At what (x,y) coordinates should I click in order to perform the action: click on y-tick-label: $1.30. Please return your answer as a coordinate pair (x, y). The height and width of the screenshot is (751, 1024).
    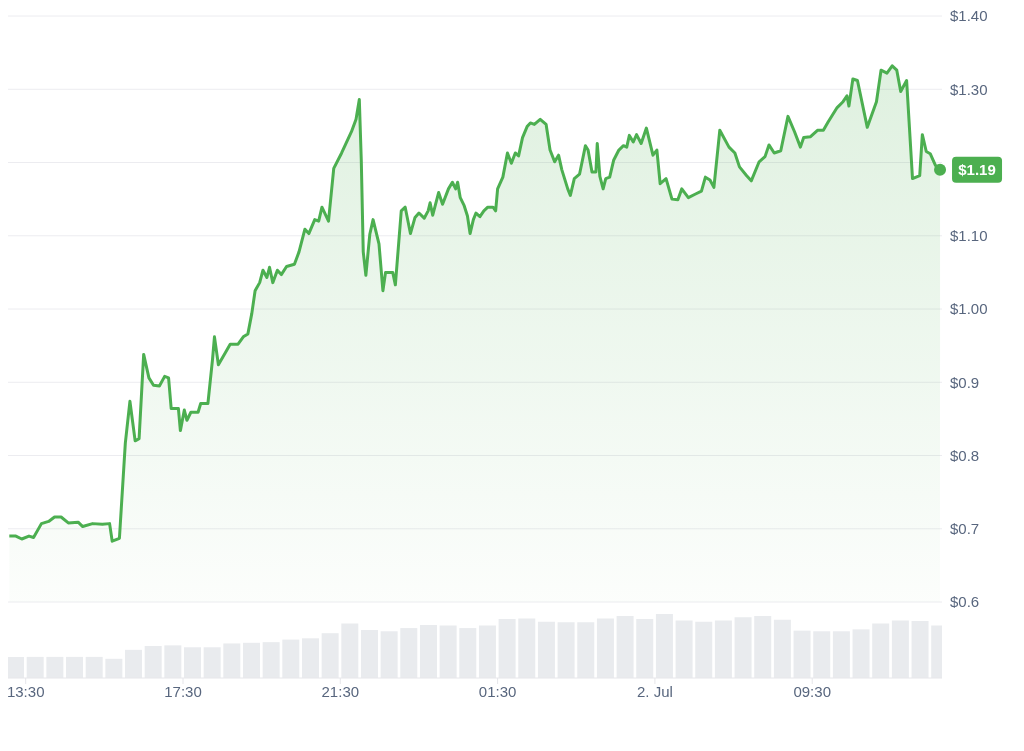
    Looking at the image, I should click on (969, 89).